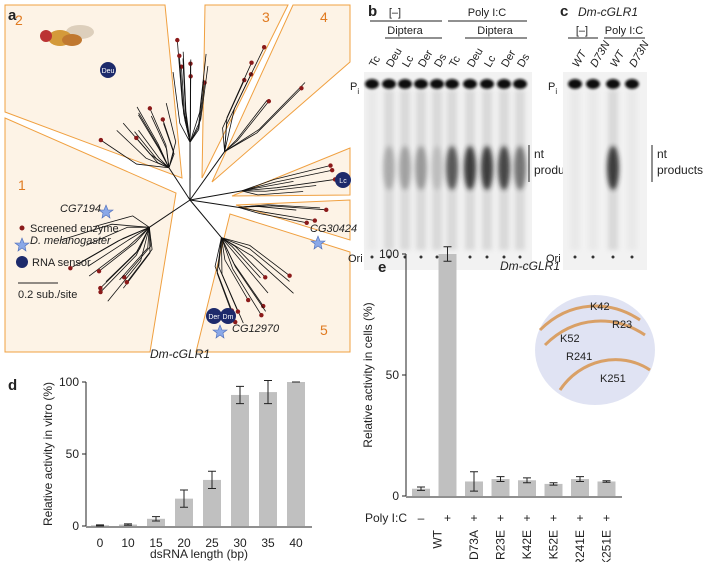 This screenshot has width=707, height=562. Describe the element at coordinates (266, 17) in the screenshot. I see `clade-label: 3` at that location.